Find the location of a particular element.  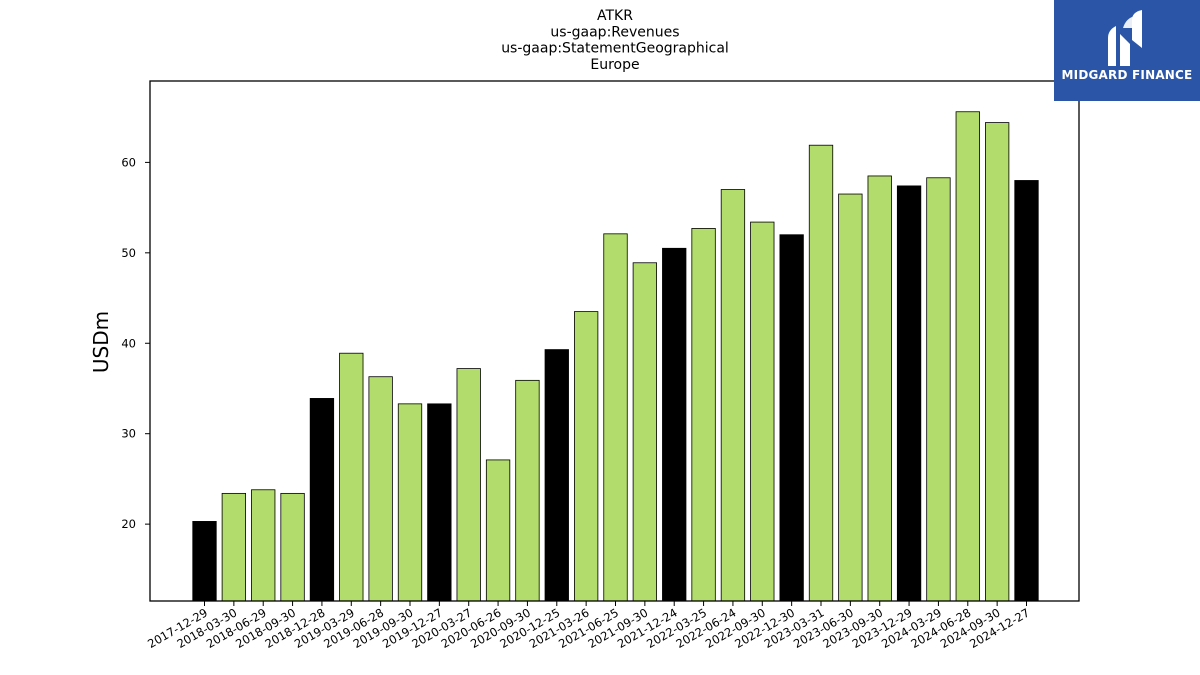

midgard-finance-logo: MIDGARD FINANCE is located at coordinates (1127, 50).